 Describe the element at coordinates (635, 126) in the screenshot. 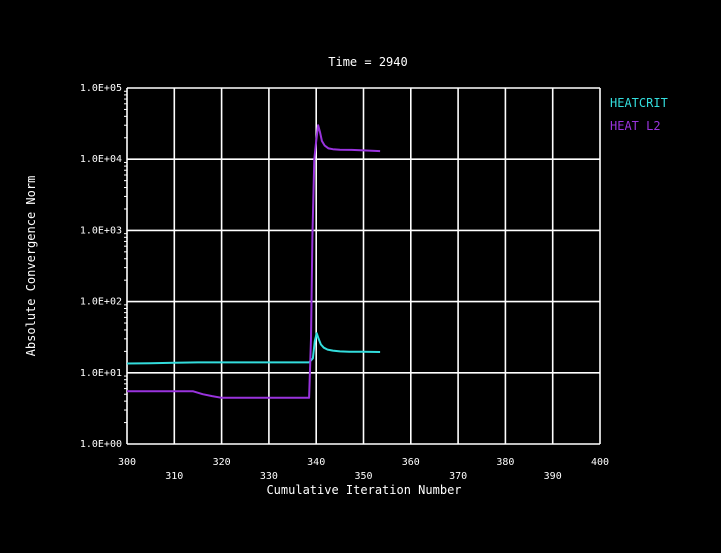

I see `legend-entry: HEAT L2` at that location.